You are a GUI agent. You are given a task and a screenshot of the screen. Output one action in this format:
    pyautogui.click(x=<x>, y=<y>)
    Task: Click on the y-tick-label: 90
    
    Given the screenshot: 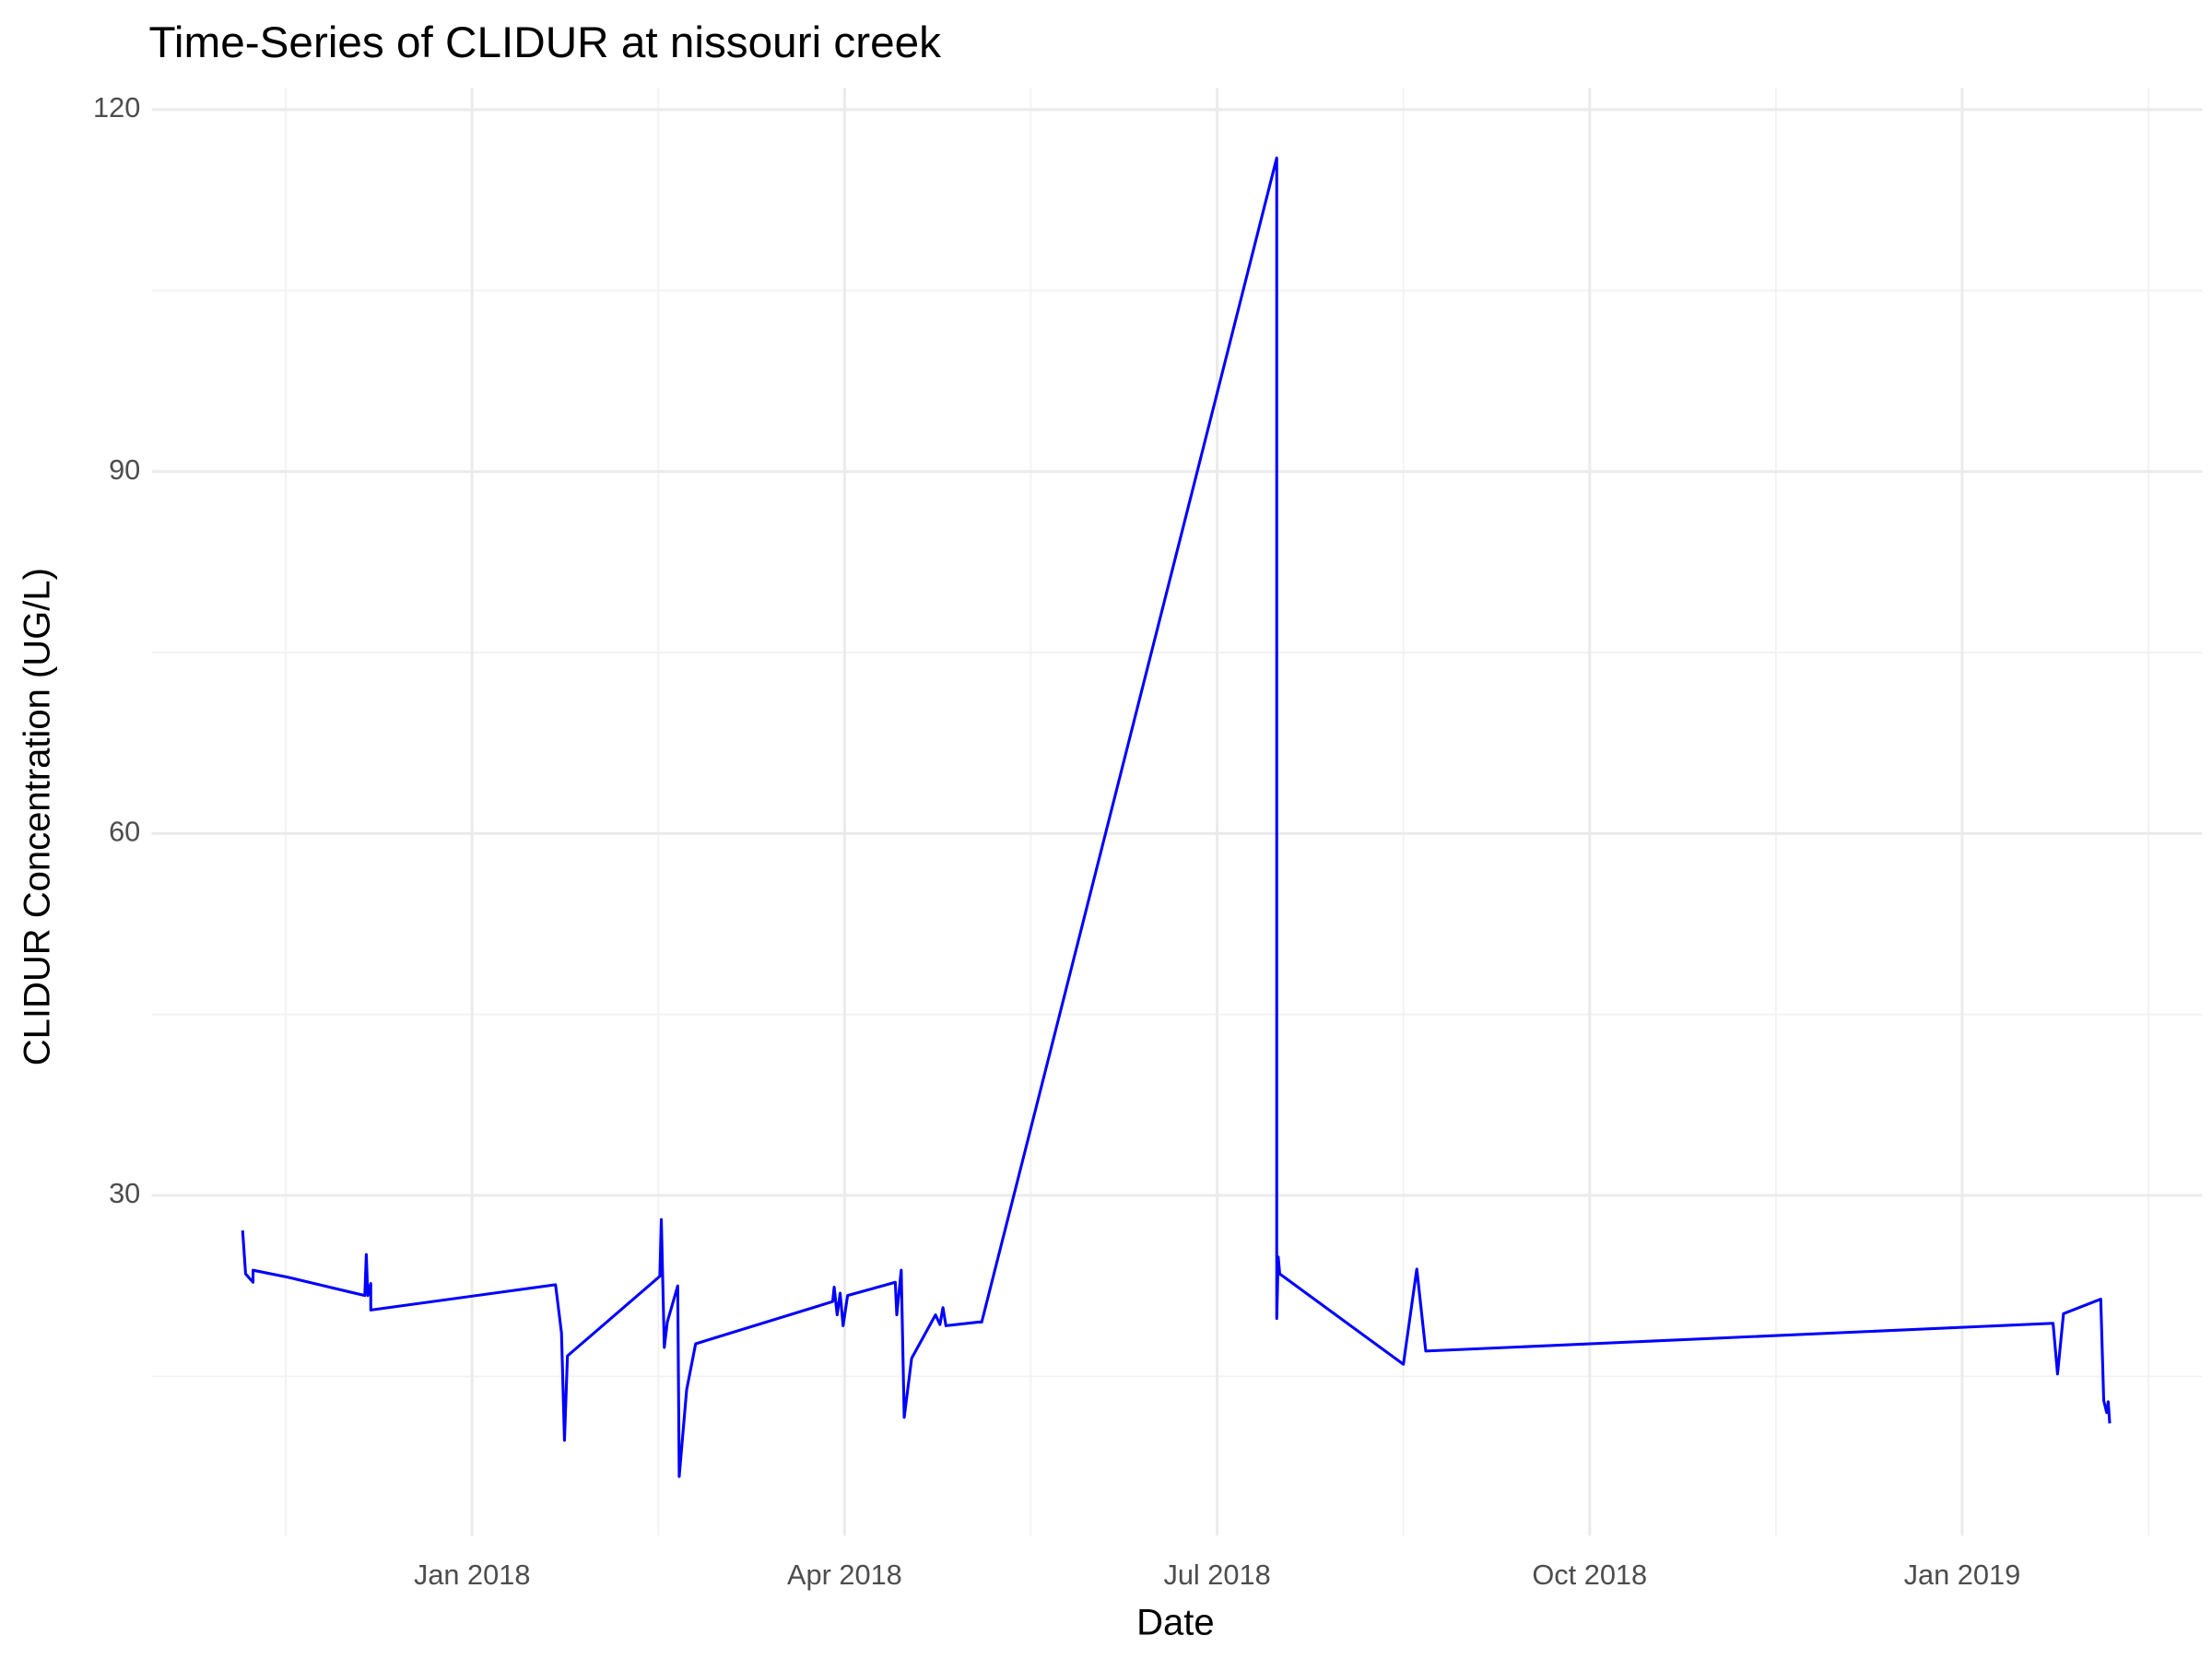 What is the action you would take?
    pyautogui.click(x=124, y=469)
    